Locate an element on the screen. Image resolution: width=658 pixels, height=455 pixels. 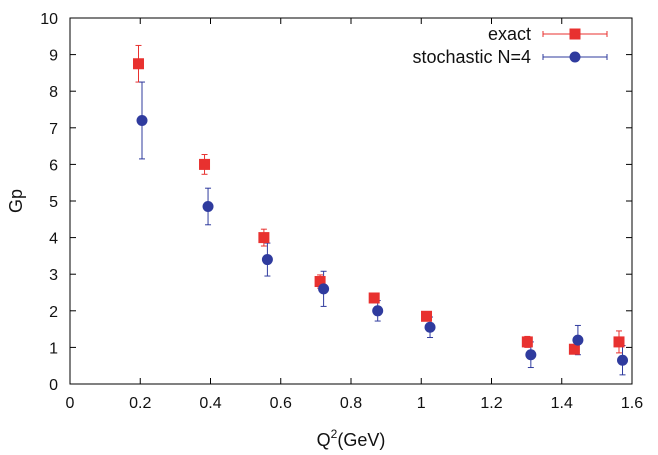
x-tick-label: 0.2 is located at coordinates (140, 403).